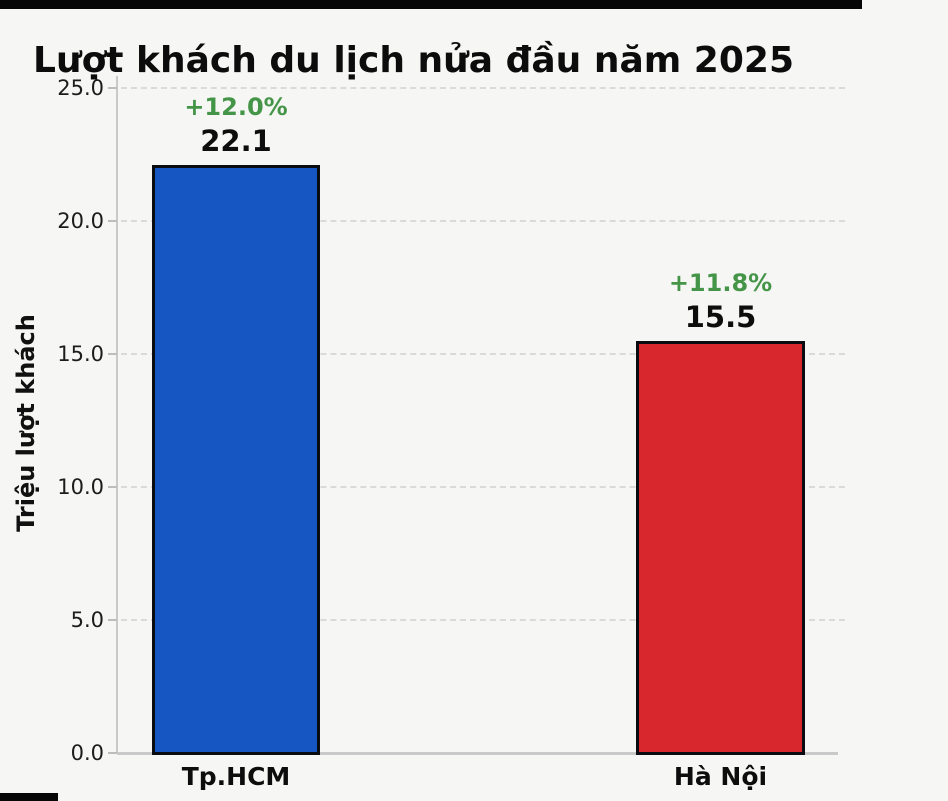 Image resolution: width=948 pixels, height=801 pixels. What do you see at coordinates (87, 620) in the screenshot?
I see `y-tick-label: 5.0` at bounding box center [87, 620].